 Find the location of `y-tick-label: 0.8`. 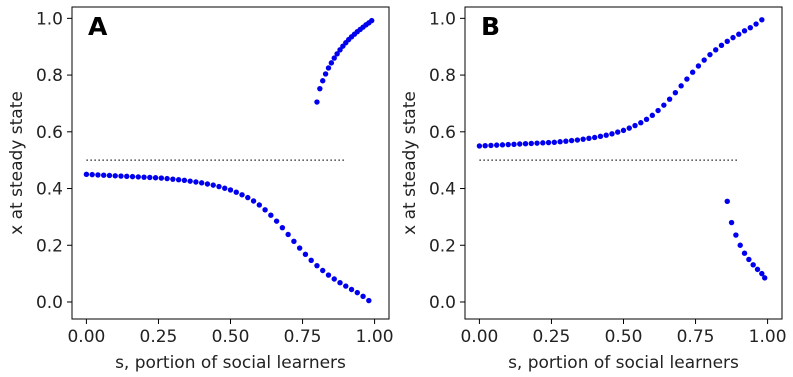

y-tick-label: 0.8 is located at coordinates (49, 76).